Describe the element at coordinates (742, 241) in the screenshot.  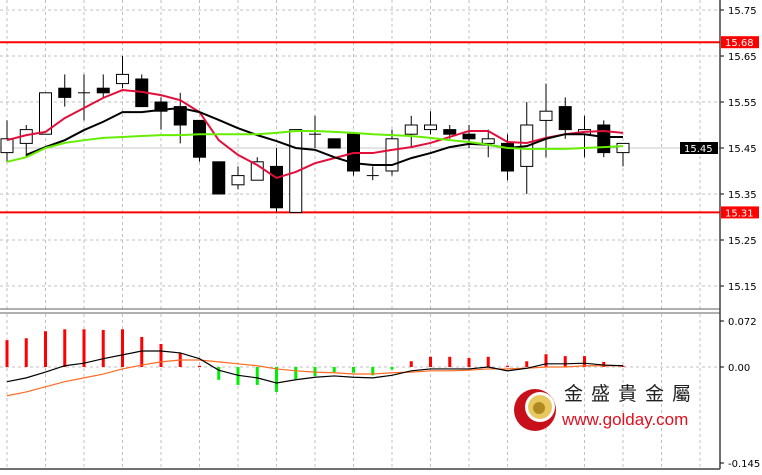
I see `price-tick-label: 15.25` at that location.